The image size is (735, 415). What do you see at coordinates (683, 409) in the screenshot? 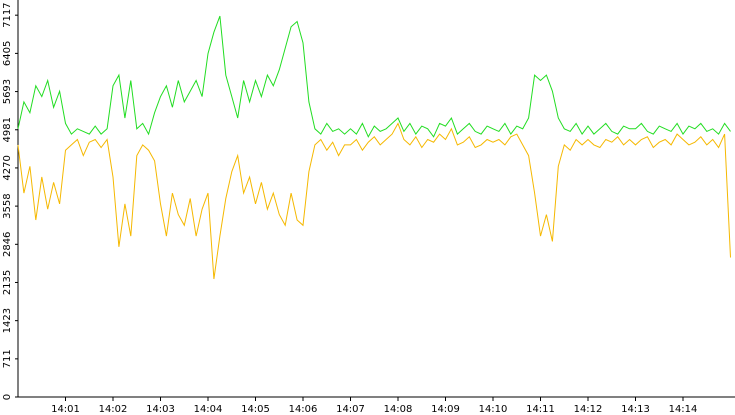
I see `x-tick-label: 14:14` at bounding box center [683, 409].